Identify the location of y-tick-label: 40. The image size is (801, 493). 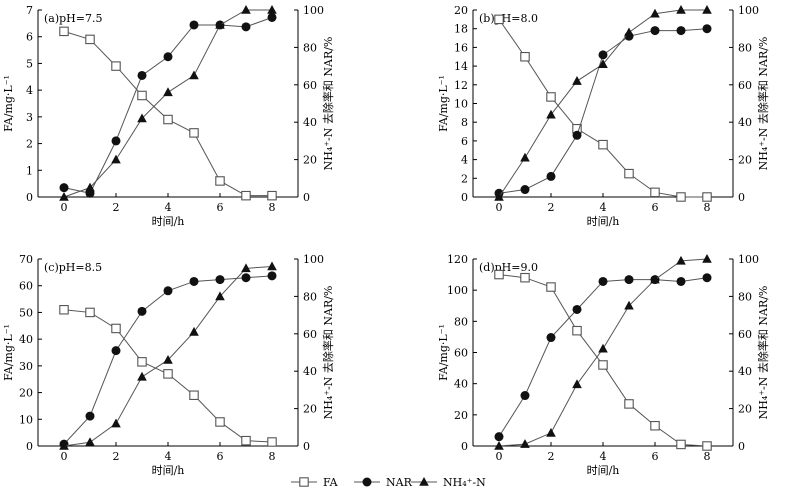
(26, 339).